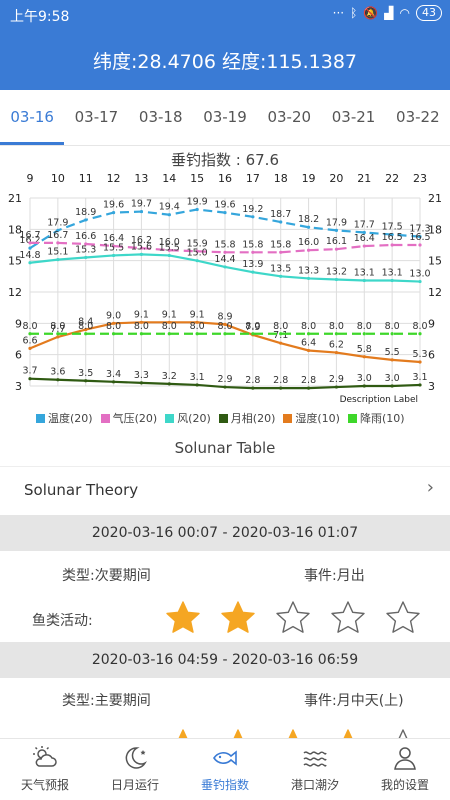 The height and width of the screenshot is (800, 450). I want to click on user-icon, so click(405, 758).